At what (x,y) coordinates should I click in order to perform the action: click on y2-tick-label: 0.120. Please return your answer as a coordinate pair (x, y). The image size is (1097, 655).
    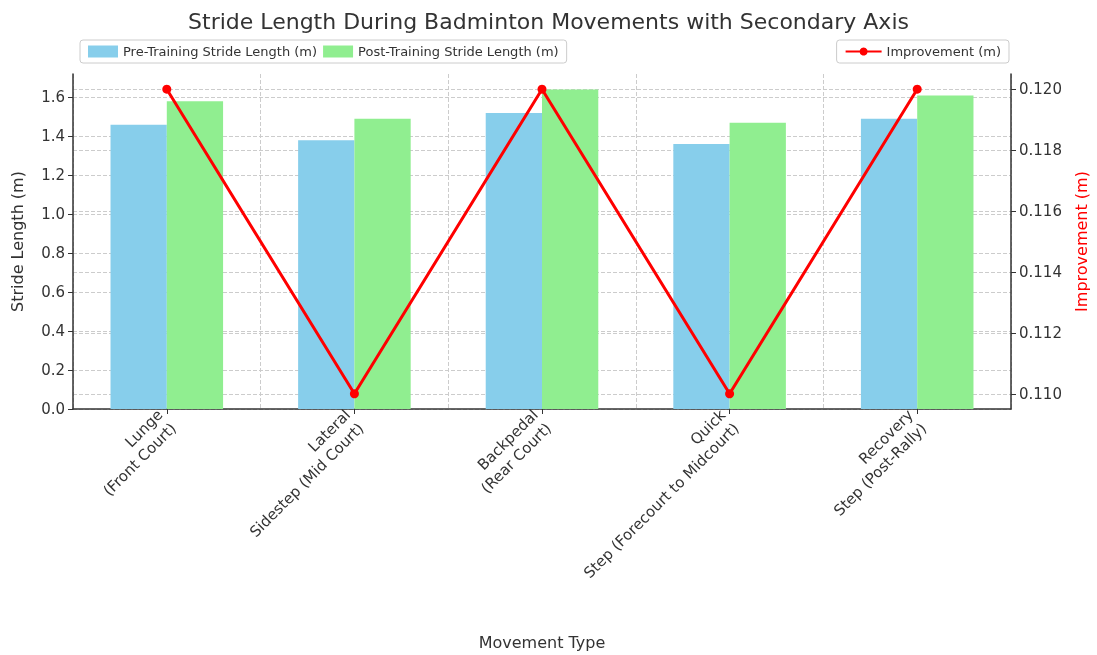
    Looking at the image, I should click on (1040, 89).